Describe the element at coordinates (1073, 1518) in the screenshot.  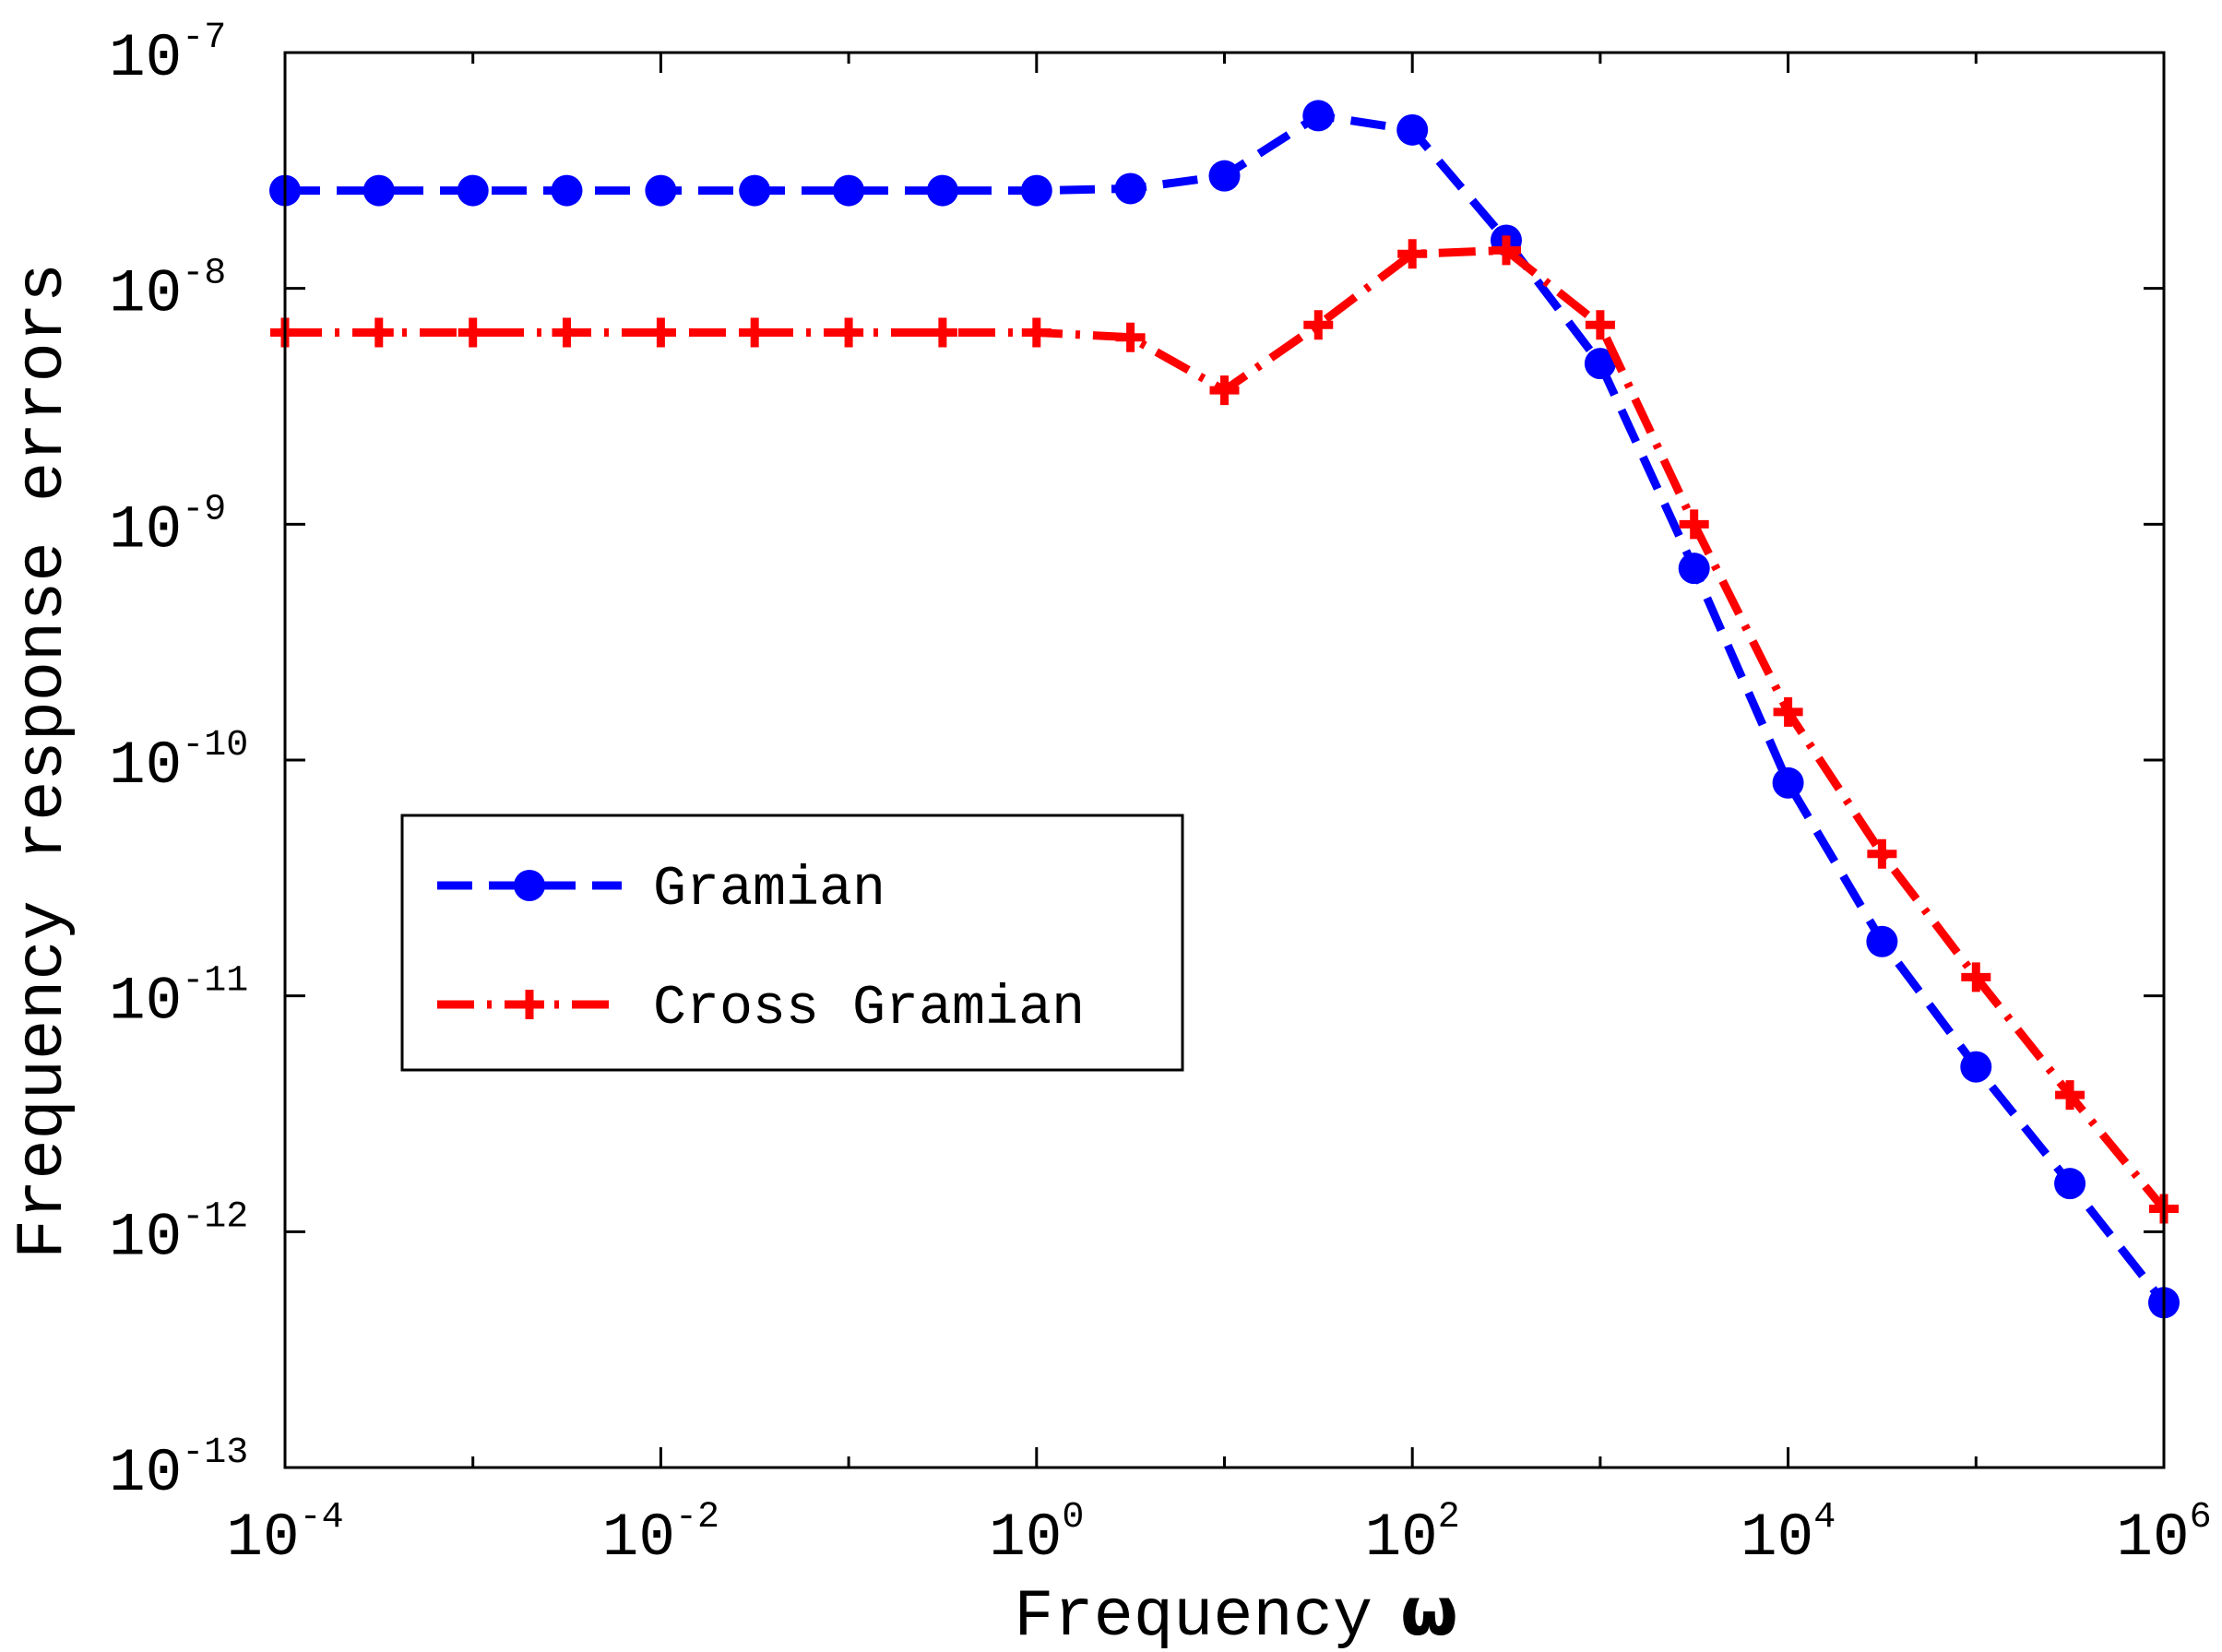
I see `x-tick-exponent: 0` at that location.